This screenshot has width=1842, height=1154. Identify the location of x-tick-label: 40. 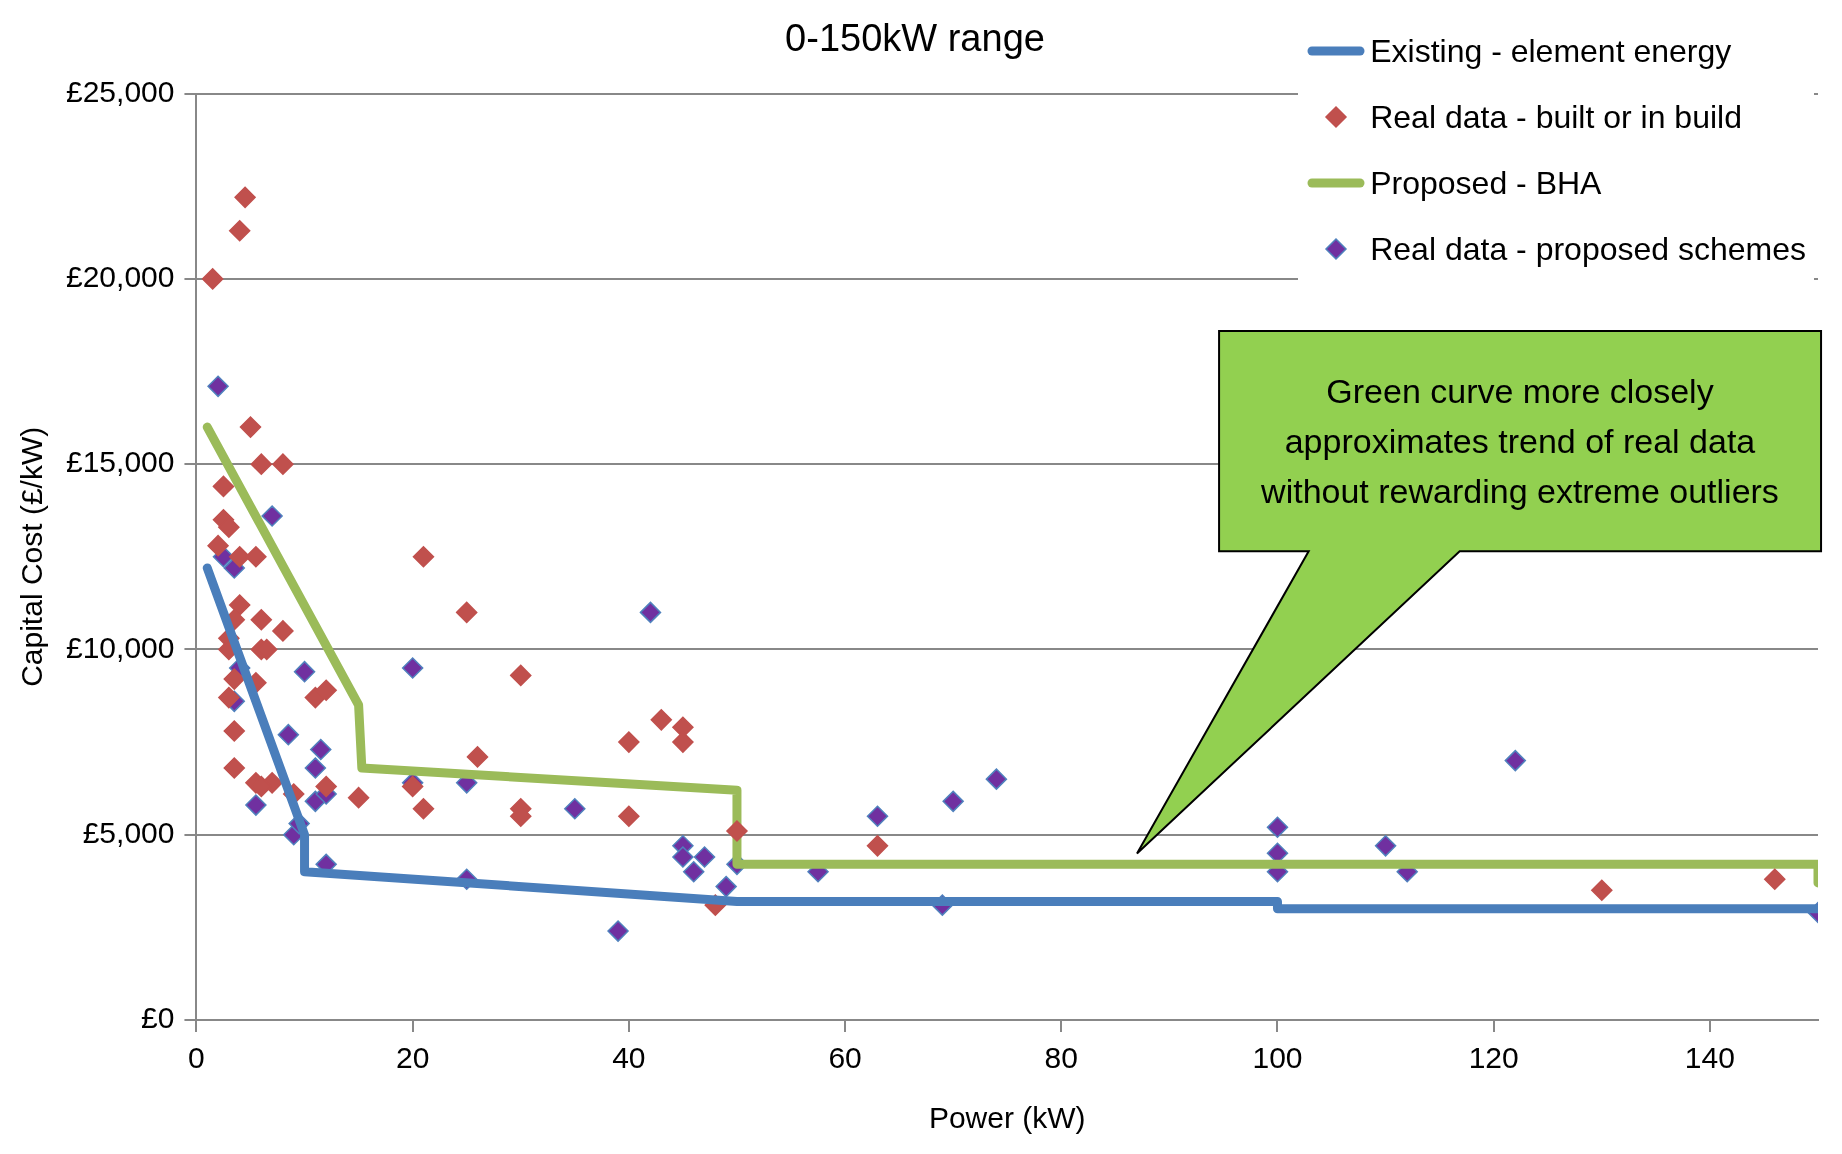
(629, 1058).